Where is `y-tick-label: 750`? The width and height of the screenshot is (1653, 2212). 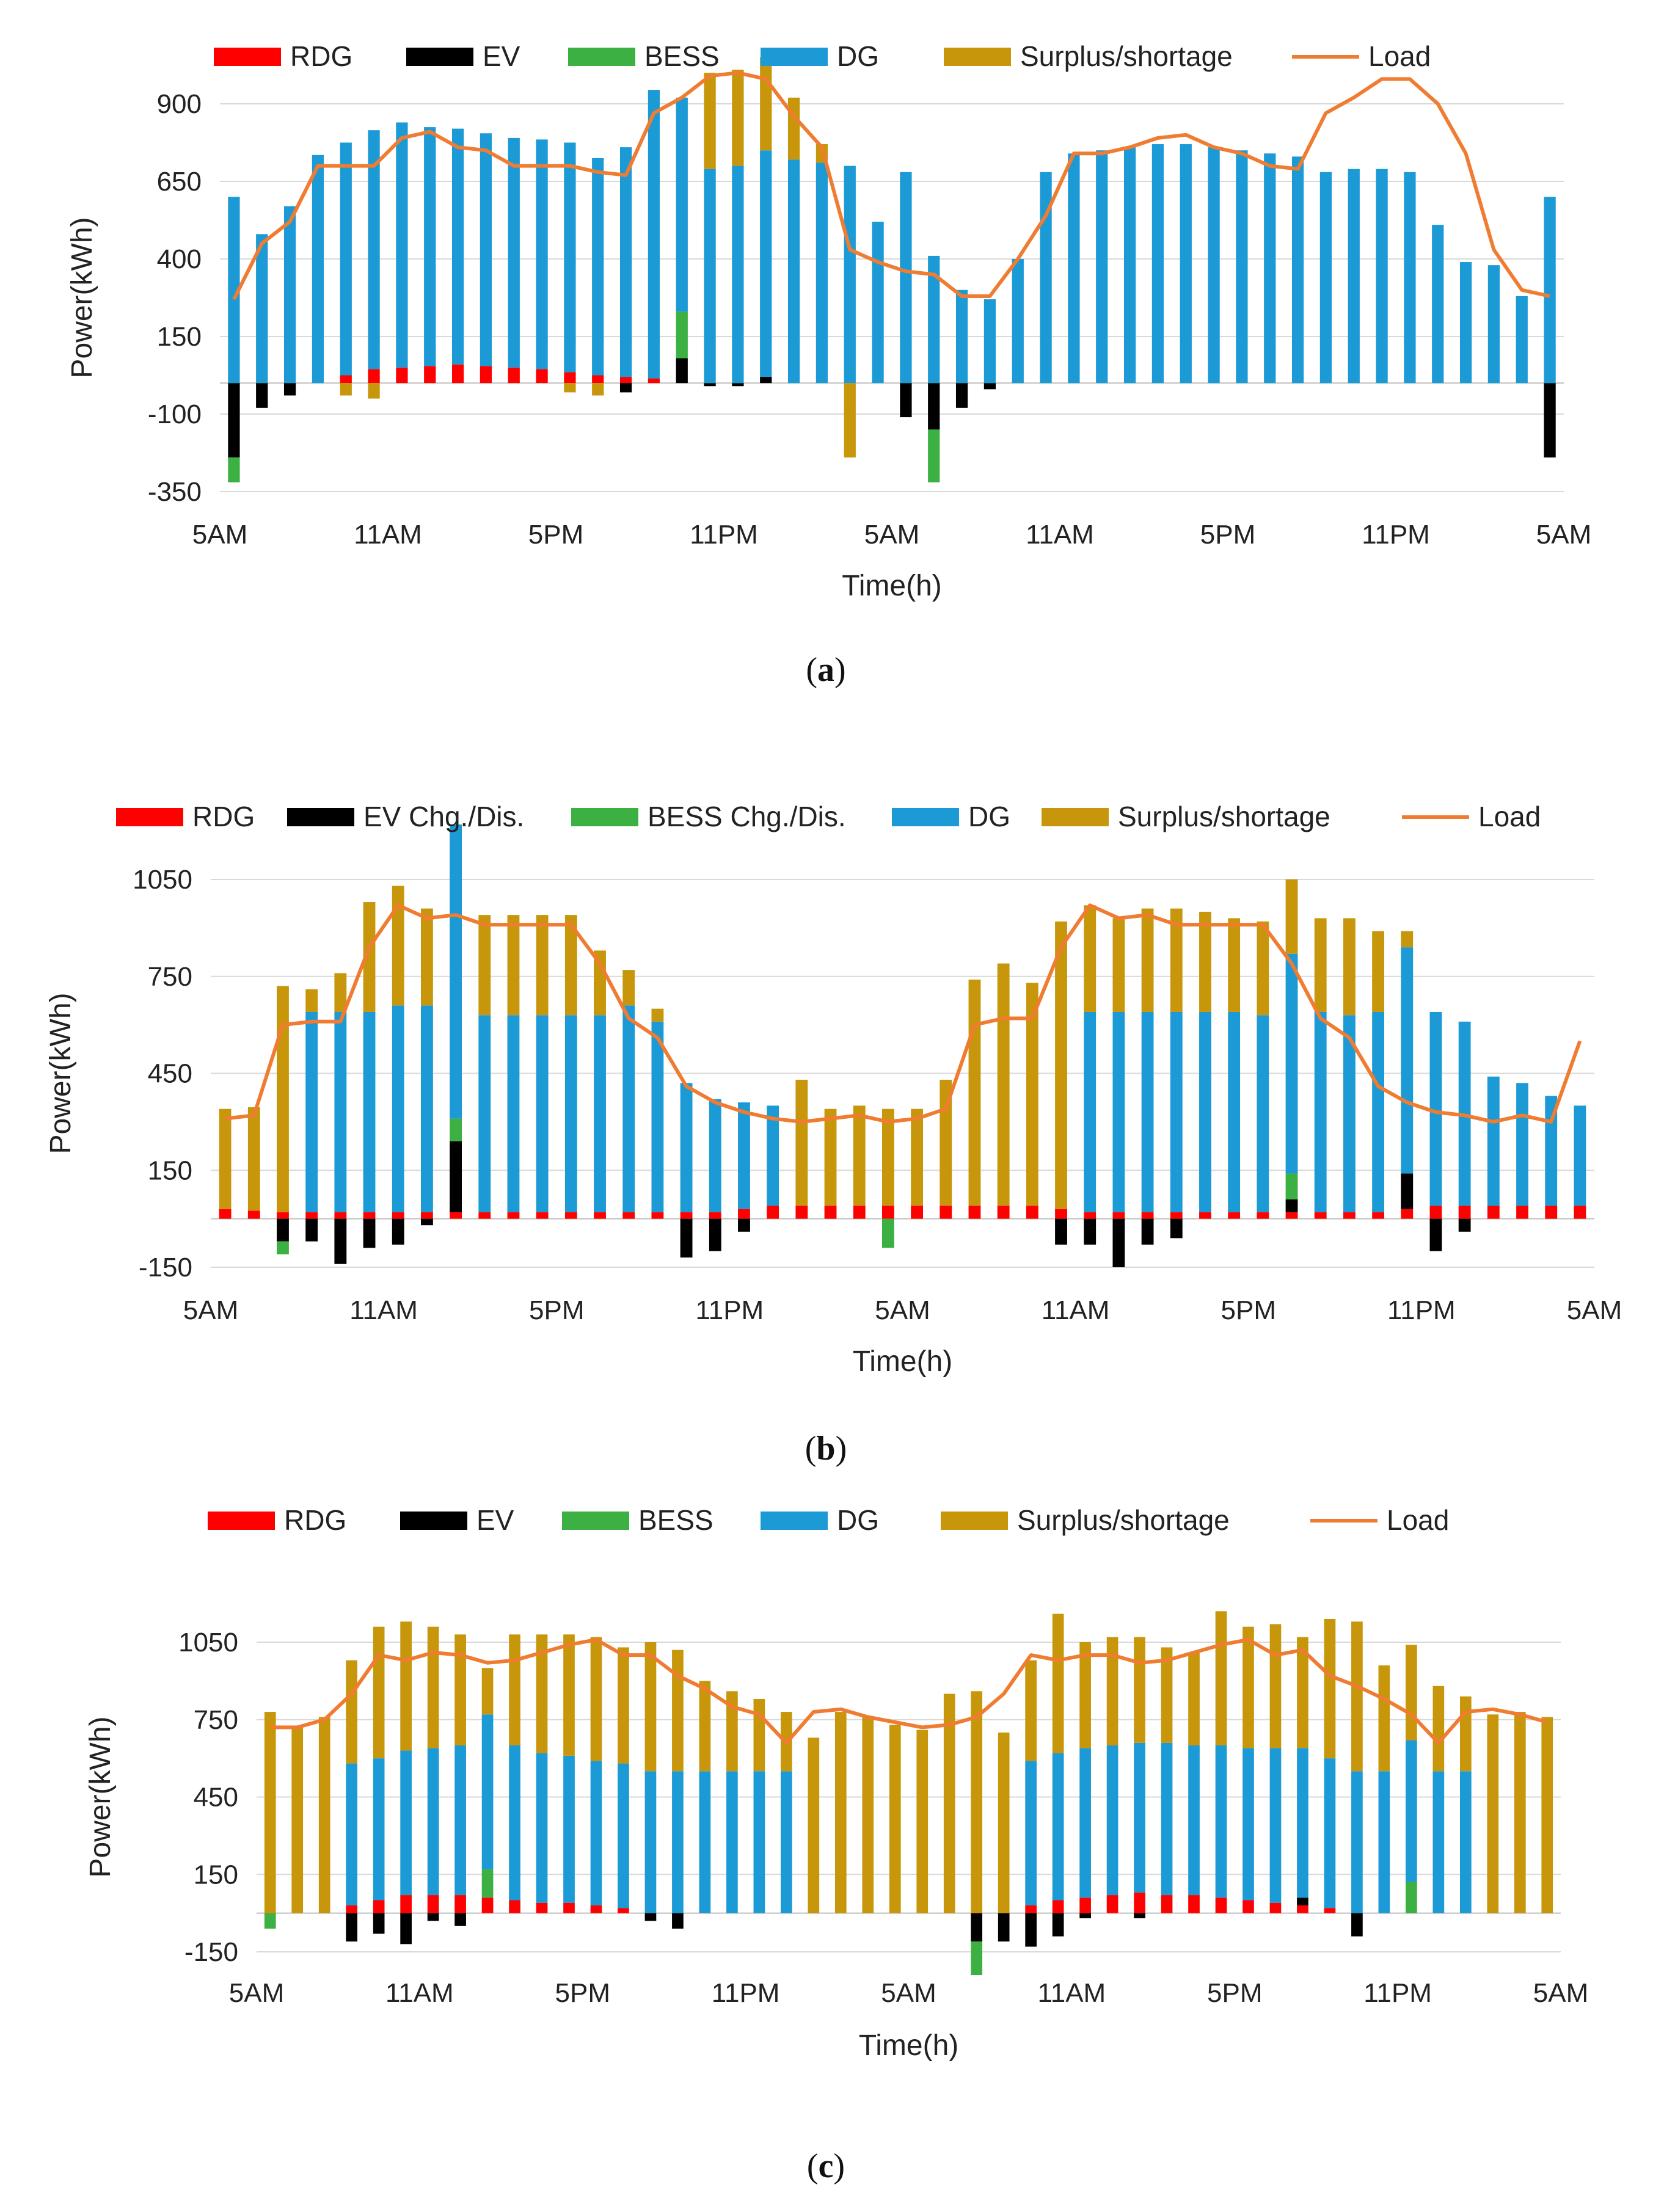 y-tick-label: 750 is located at coordinates (170, 977).